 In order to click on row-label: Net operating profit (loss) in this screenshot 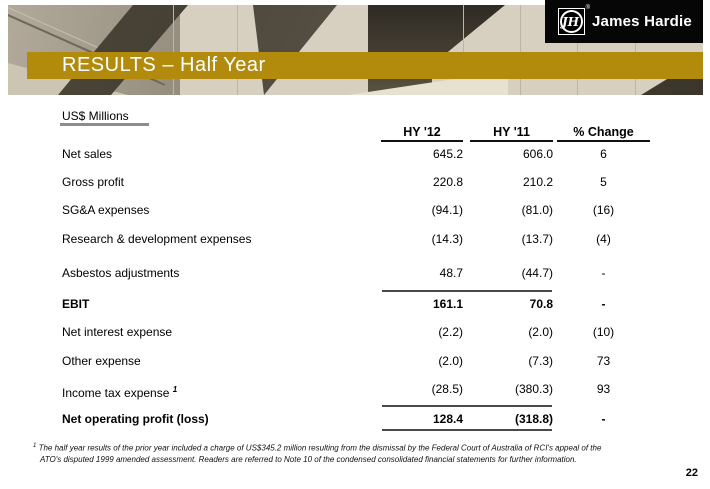, I will do `click(135, 419)`.